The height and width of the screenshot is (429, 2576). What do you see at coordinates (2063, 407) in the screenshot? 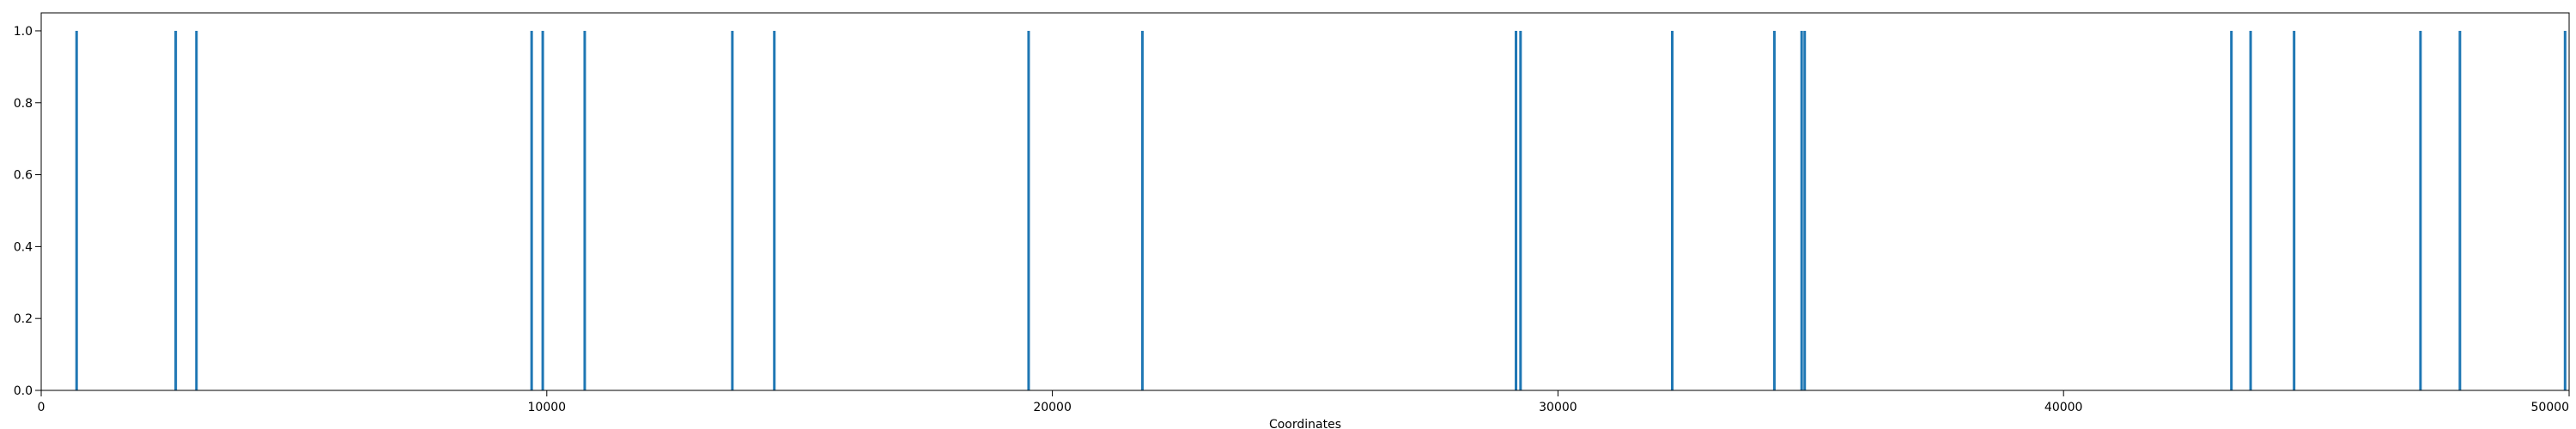
I see `x-tick-label: 40000` at bounding box center [2063, 407].